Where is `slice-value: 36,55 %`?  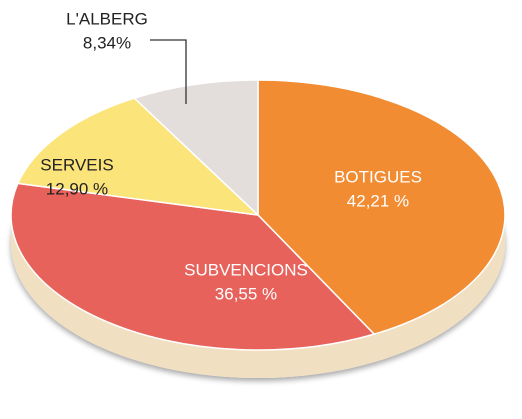 slice-value: 36,55 % is located at coordinates (246, 293).